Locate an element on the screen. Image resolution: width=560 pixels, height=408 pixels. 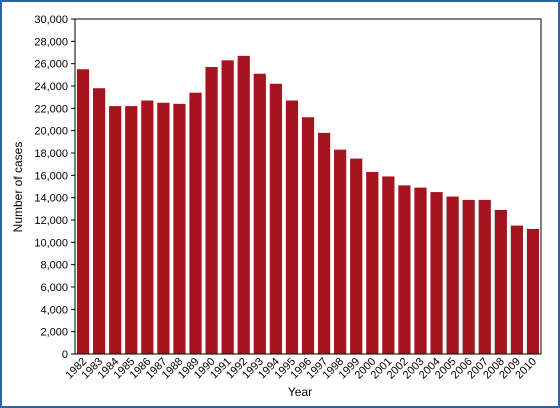
y-tick-label: 14,000 is located at coordinates (51, 199).